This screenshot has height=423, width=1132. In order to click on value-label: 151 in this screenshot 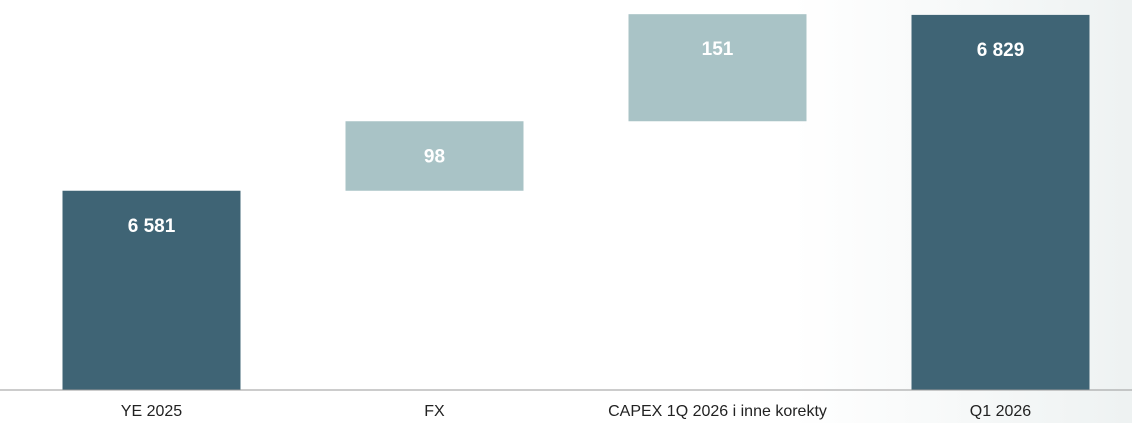, I will do `click(718, 49)`.